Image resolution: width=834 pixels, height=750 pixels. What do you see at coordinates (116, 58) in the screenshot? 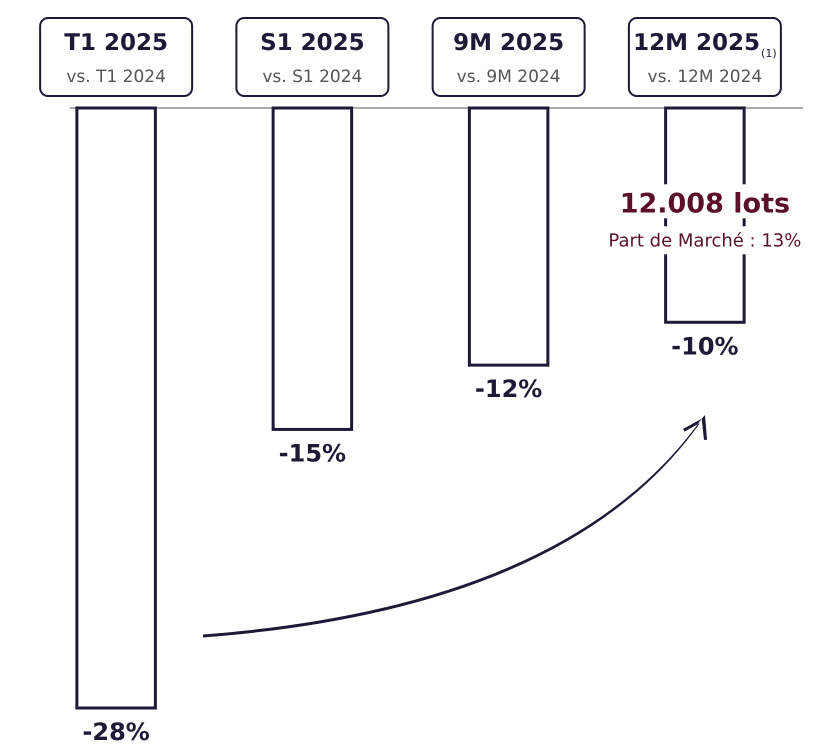
I see `x-tick-label: T1 2025 vs. T1 2024` at bounding box center [116, 58].